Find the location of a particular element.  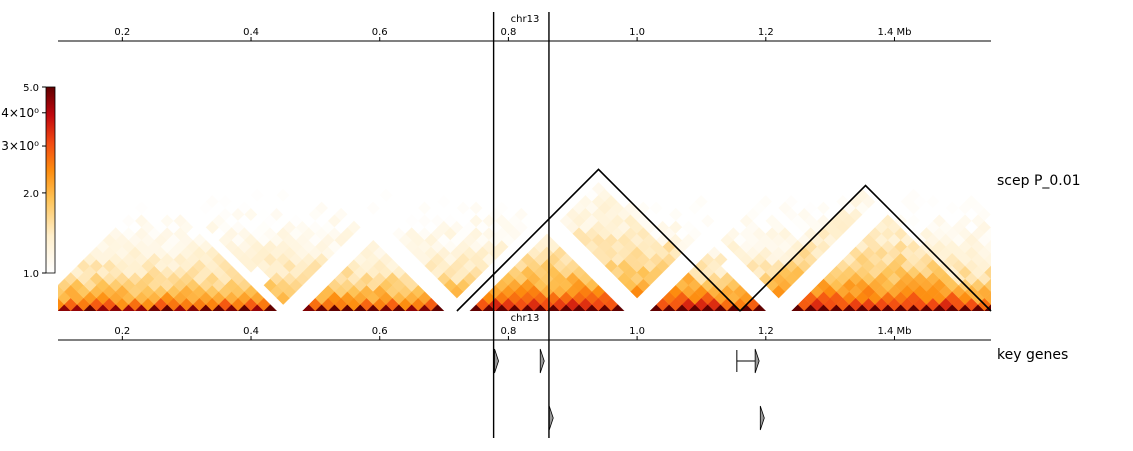

colorbar-tick-label: 5.0 is located at coordinates (31, 88).